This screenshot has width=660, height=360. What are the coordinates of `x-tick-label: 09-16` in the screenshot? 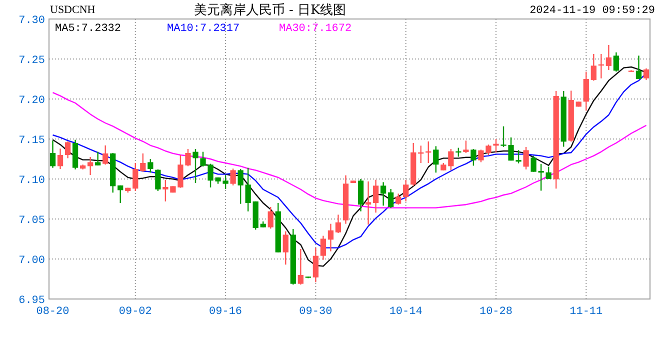 It's located at (225, 312).